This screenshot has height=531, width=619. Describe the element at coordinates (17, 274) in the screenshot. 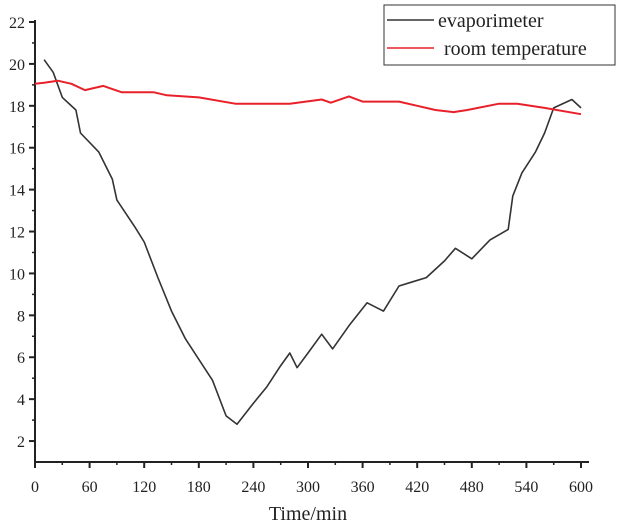

I see `y-tick-label: 10` at that location.